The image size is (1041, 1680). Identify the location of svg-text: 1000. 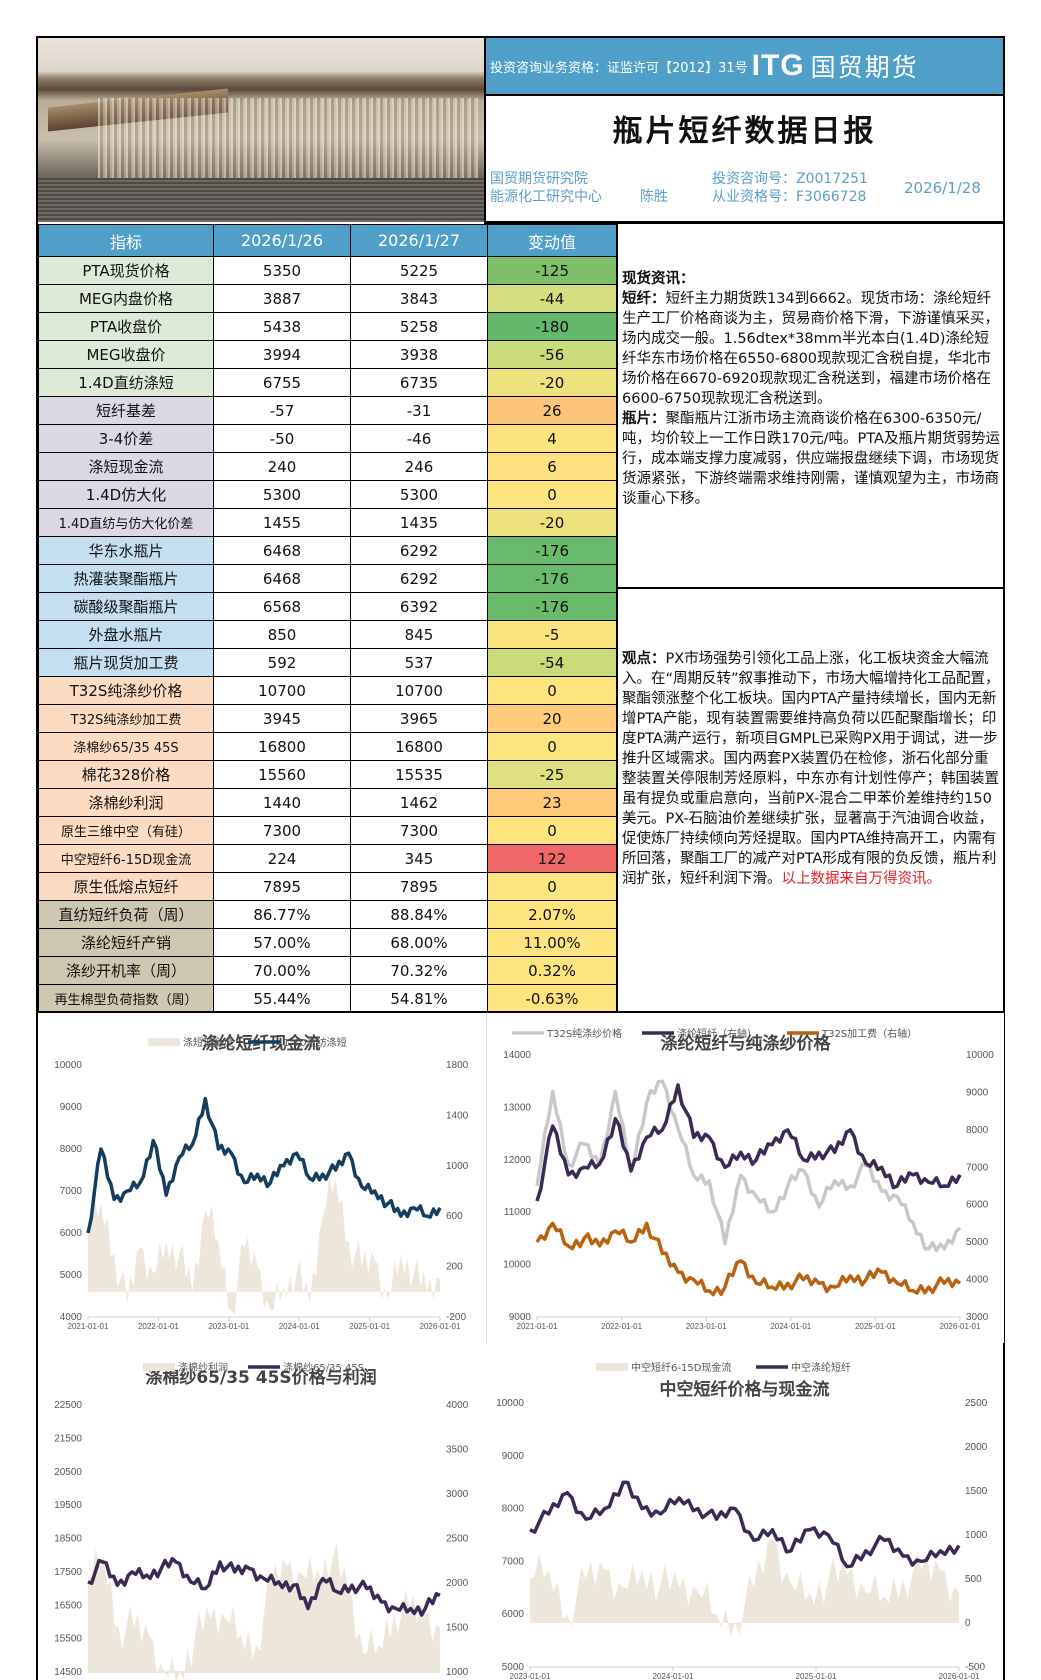
(976, 1535).